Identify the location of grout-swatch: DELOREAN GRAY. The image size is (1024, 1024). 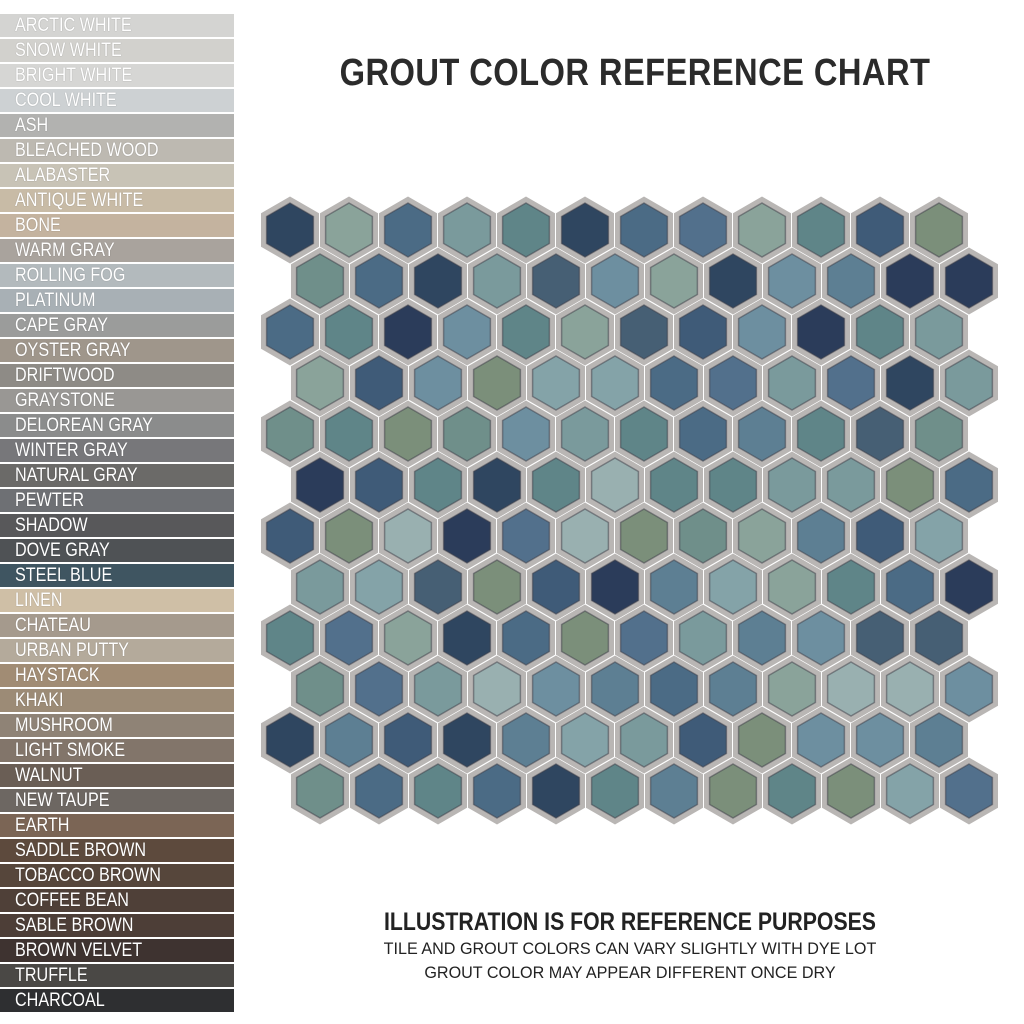
(117, 425).